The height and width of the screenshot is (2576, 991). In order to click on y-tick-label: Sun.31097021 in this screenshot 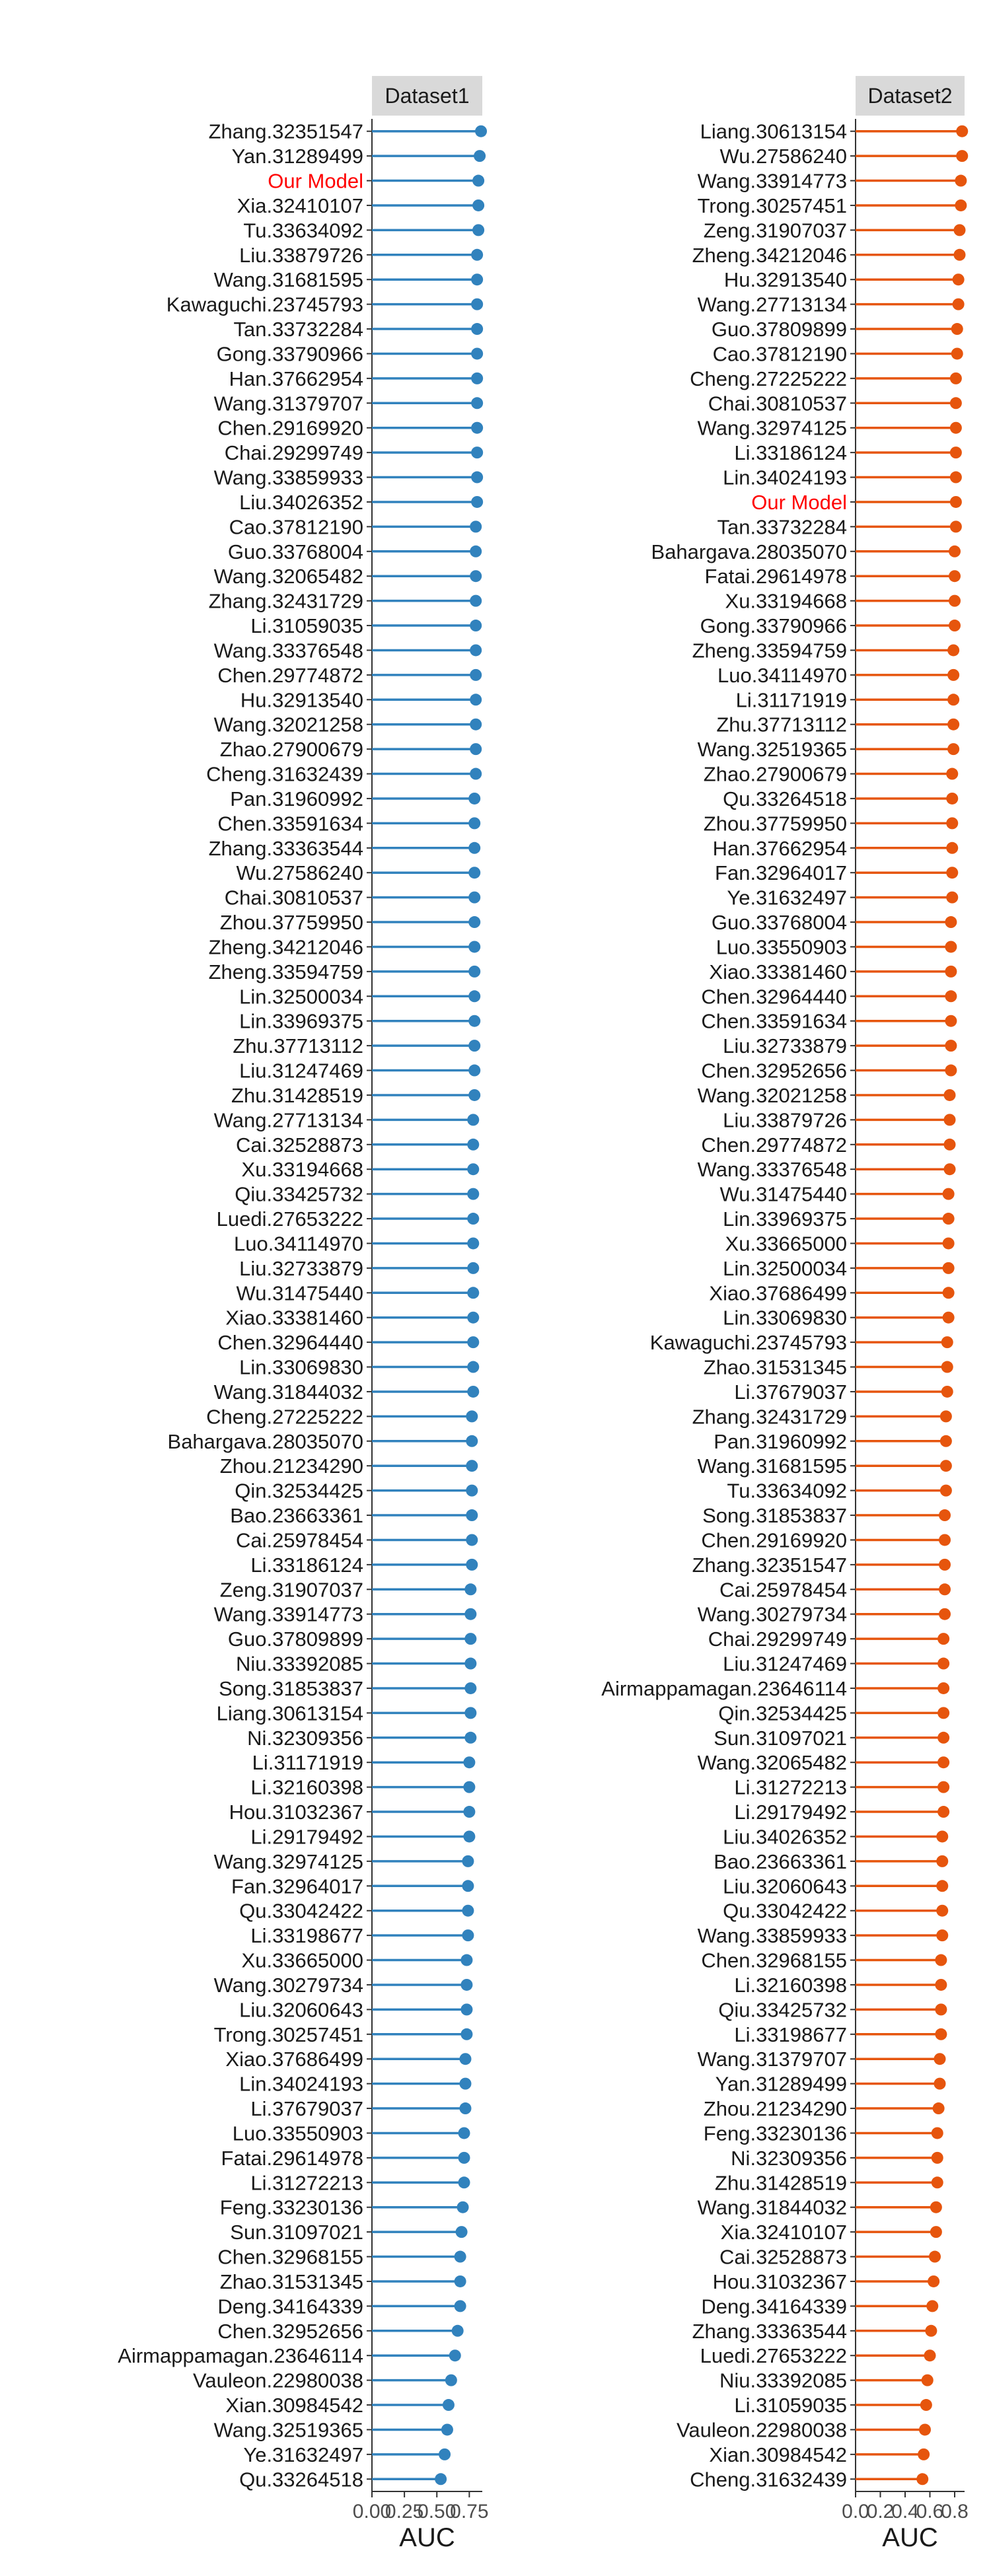, I will do `click(780, 1739)`.